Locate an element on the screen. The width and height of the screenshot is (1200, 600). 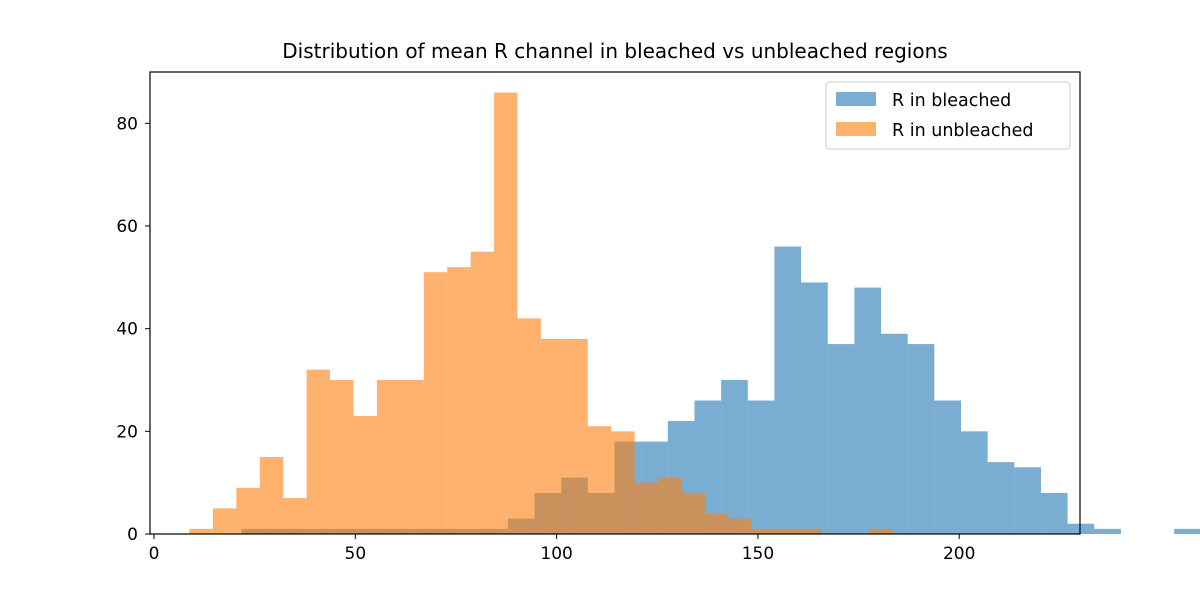
y-tick-label-40: 40 is located at coordinates (127, 330).